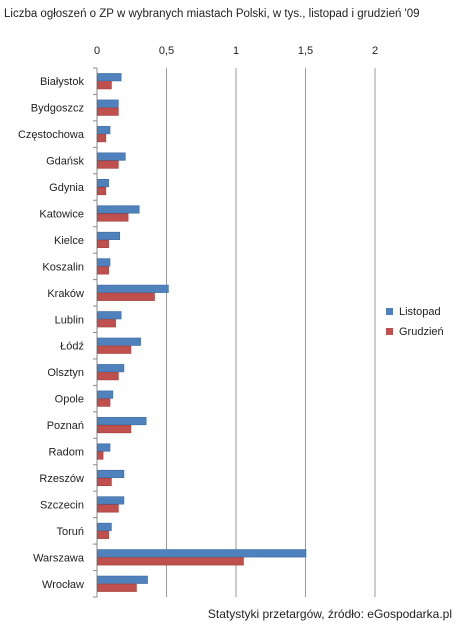 This screenshot has height=643, width=460. Describe the element at coordinates (59, 558) in the screenshot. I see `category-label: Warszawa` at that location.